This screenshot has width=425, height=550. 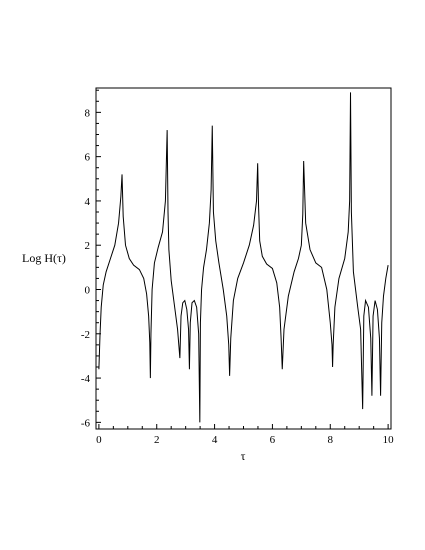 I want to click on x-tick-label: 6, so click(x=273, y=440).